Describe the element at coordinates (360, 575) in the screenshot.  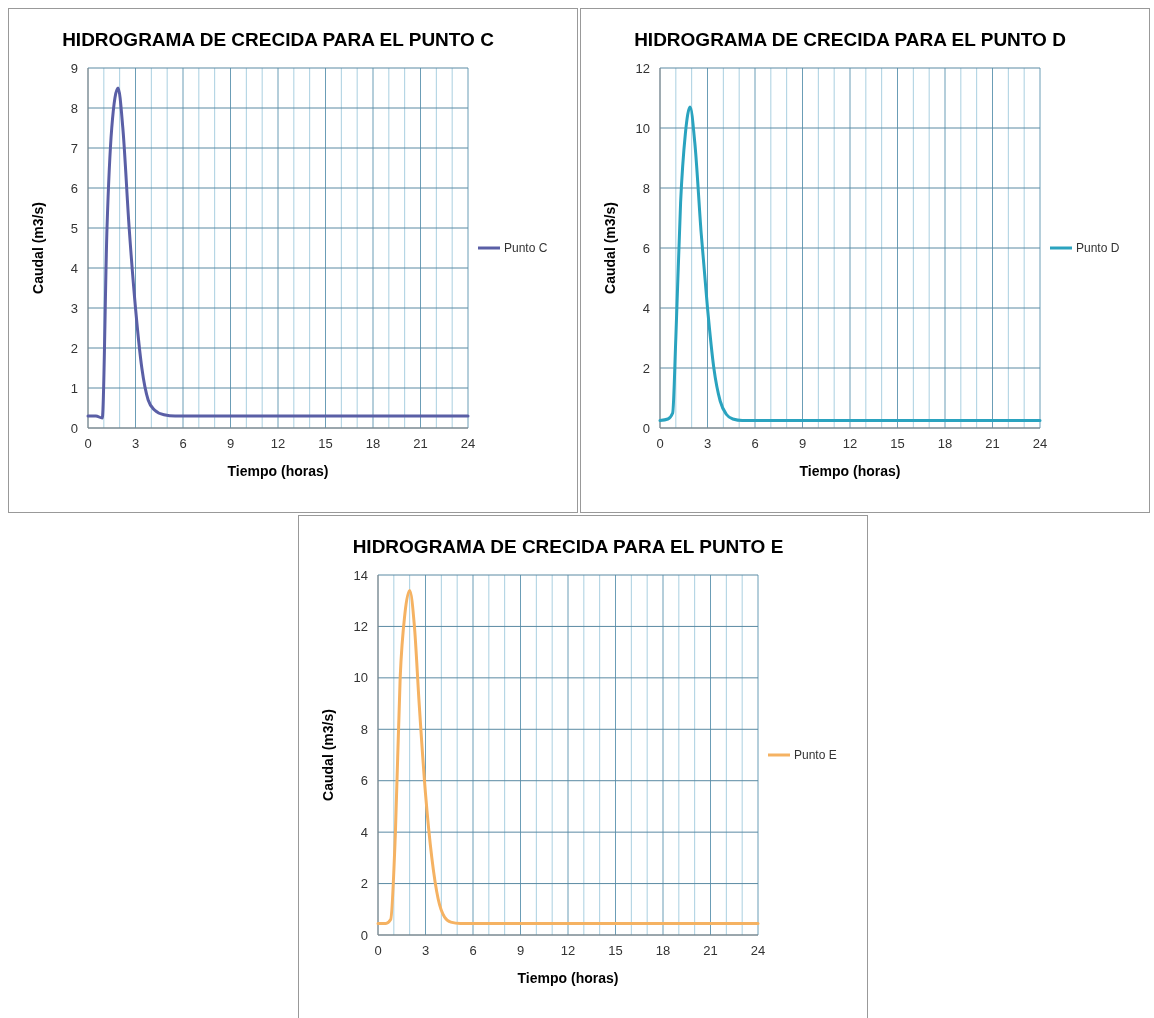
I see `y-tick-label: 14` at that location.